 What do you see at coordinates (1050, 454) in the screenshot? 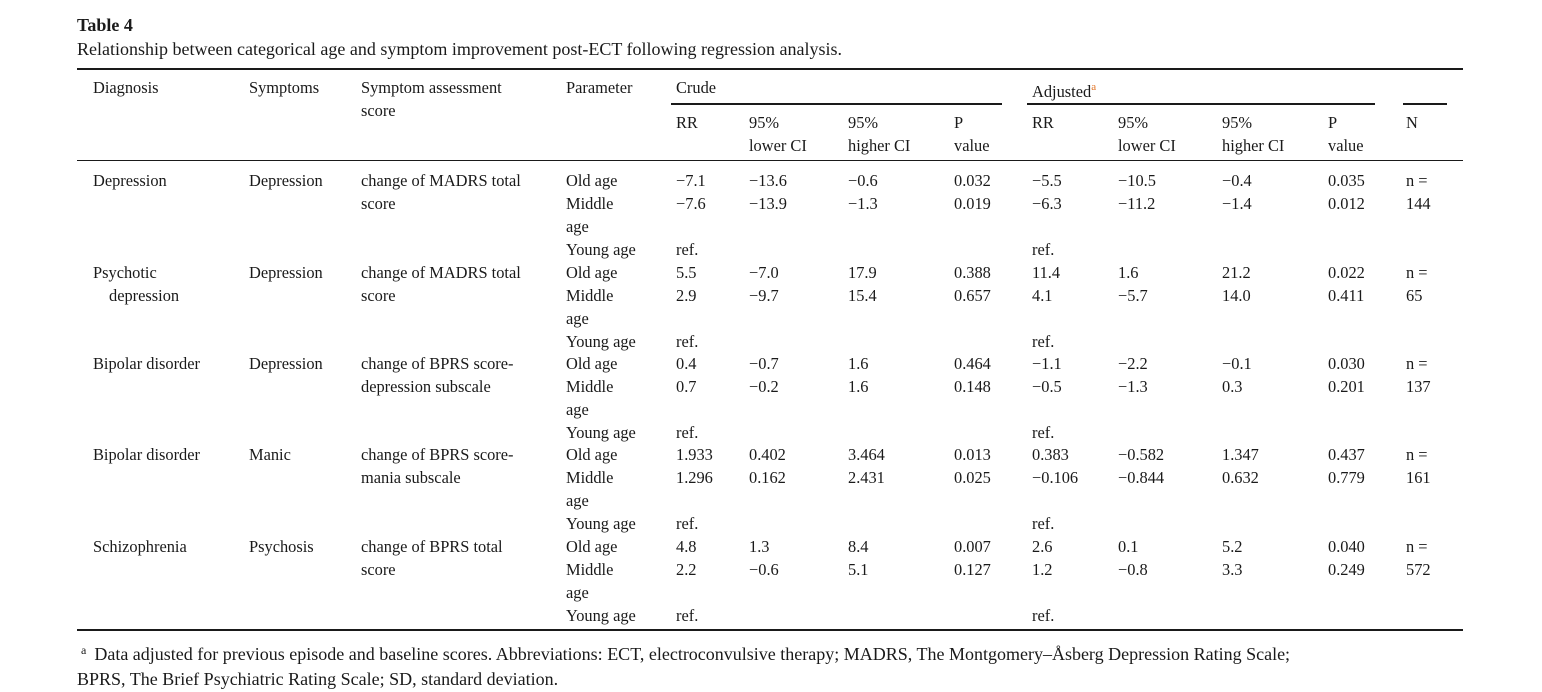
I see `adjusted-value-cell: 0.383` at bounding box center [1050, 454].